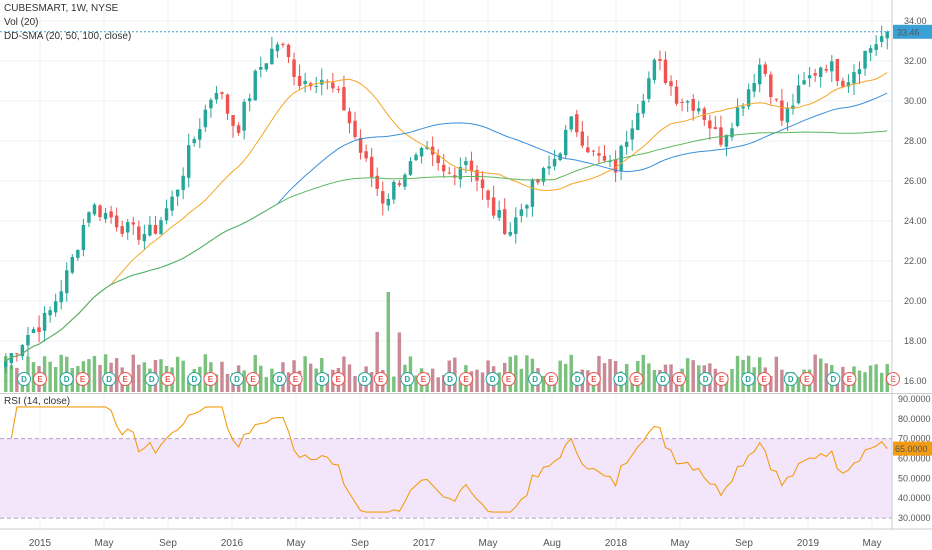 The height and width of the screenshot is (550, 932). What do you see at coordinates (68, 36) in the screenshot?
I see `sma-legend: DD-SMA (20, 50, 100, close)` at bounding box center [68, 36].